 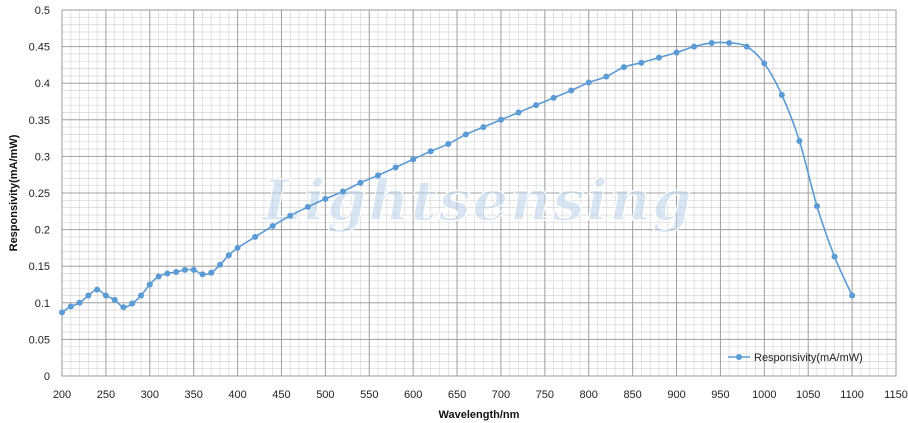 I want to click on watermark-text: Lightsensing, so click(x=477, y=201).